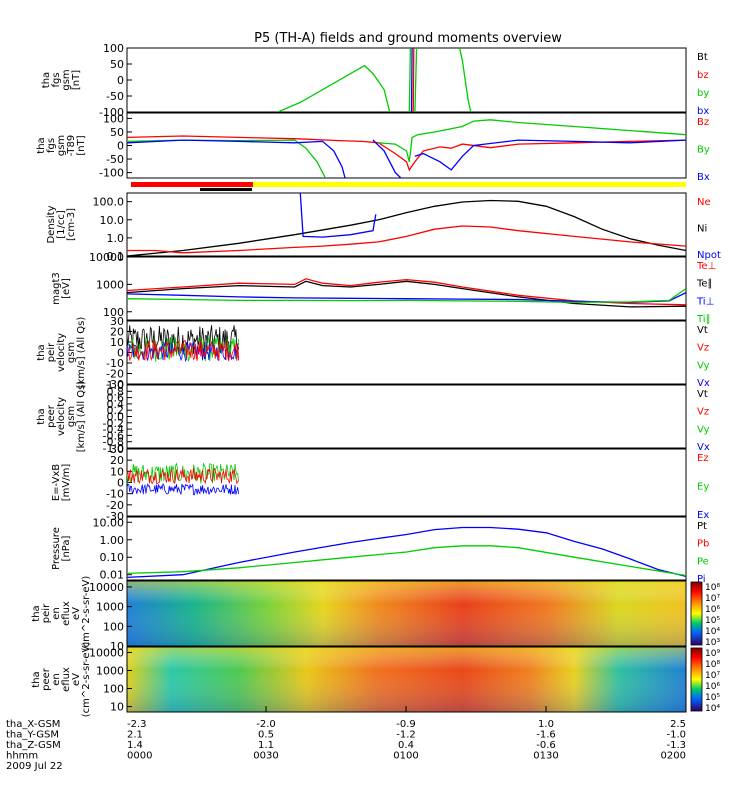 This screenshot has height=800, width=750. I want to click on series-Bz, so click(406, 153).